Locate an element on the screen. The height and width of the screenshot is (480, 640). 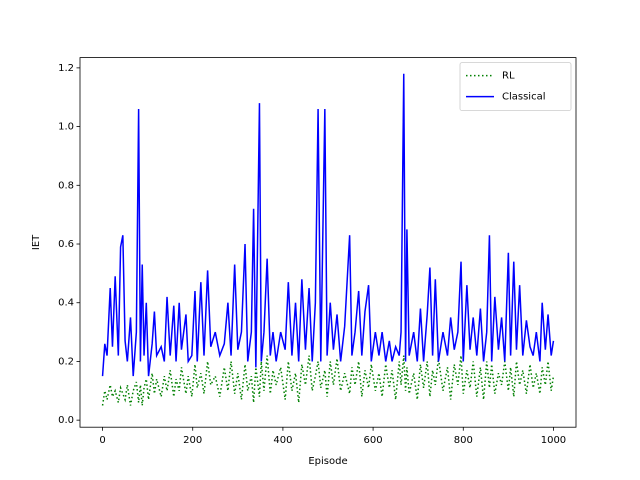
x-tick-label: 600 is located at coordinates (373, 440).